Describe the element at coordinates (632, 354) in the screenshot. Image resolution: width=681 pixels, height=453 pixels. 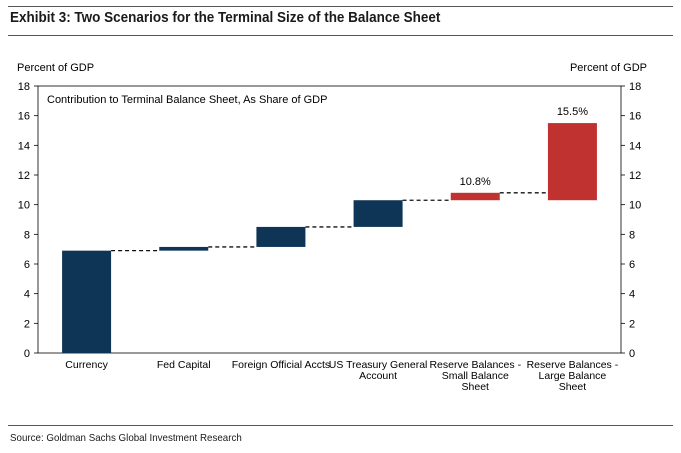
I see `y-tick-label-right: 0` at that location.